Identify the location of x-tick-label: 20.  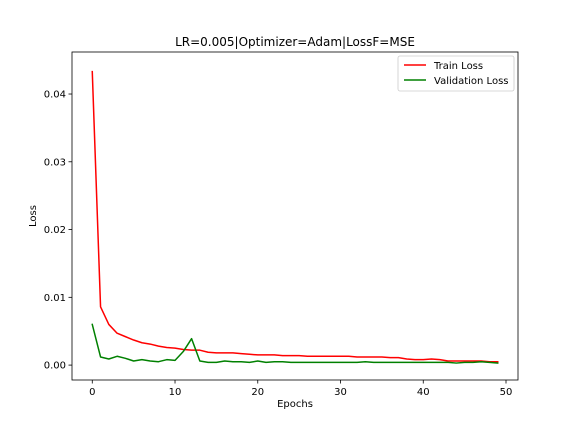
(257, 392).